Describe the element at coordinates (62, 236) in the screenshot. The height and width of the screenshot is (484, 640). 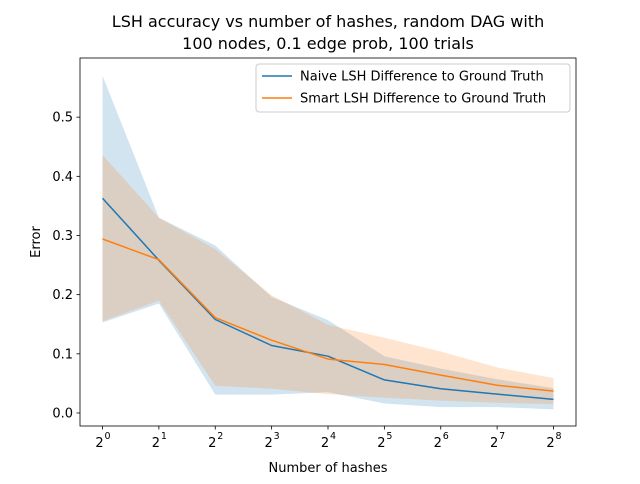
I see `y-tick-label: 0.3` at that location.